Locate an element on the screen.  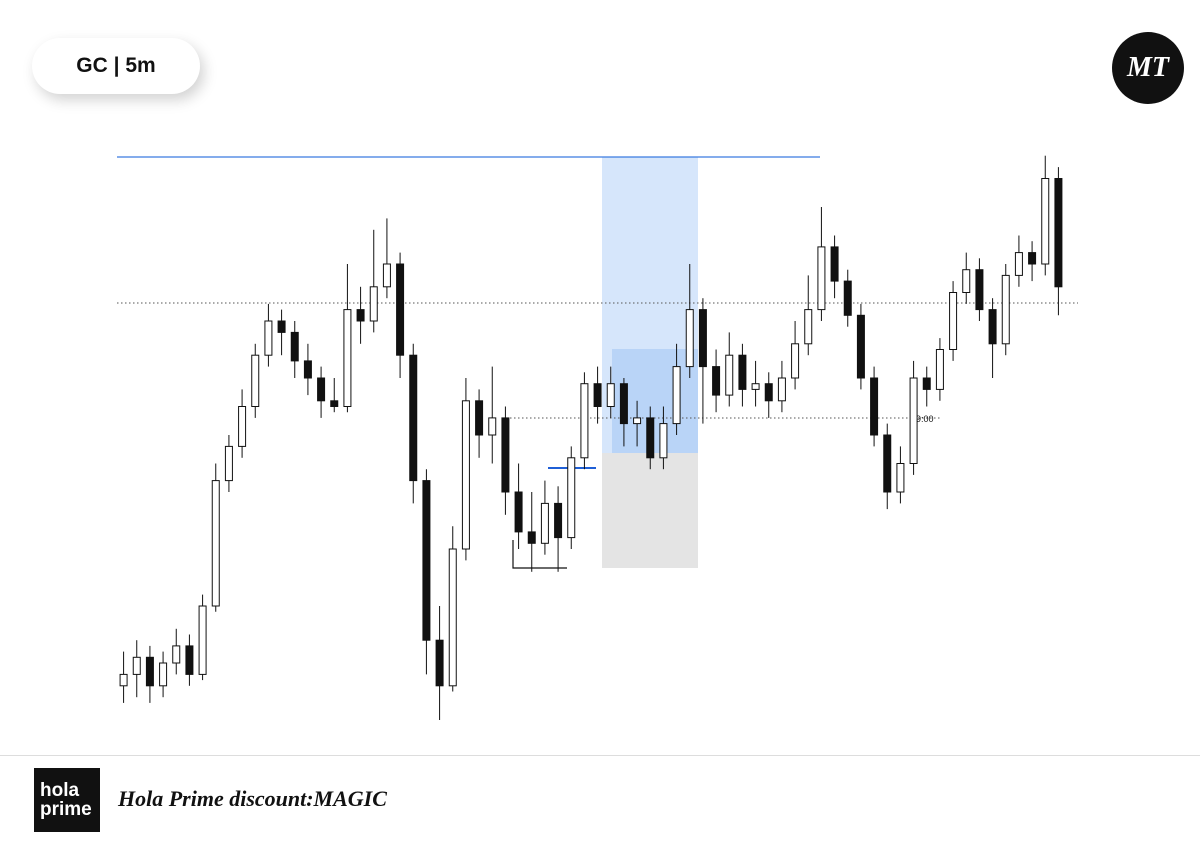
logo: MT is located at coordinates (1148, 68).